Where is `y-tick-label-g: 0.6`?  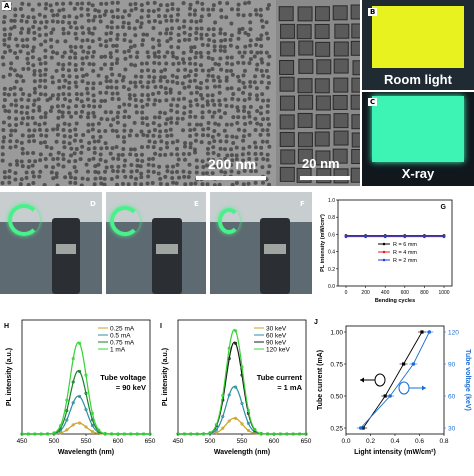 y-tick-label-g: 0.6 is located at coordinates (331, 235).